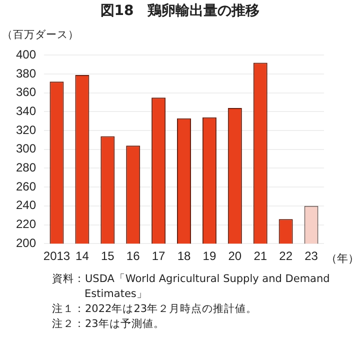  What do you see at coordinates (26, 167) in the screenshot?
I see `y-tick-label: 280` at bounding box center [26, 167].